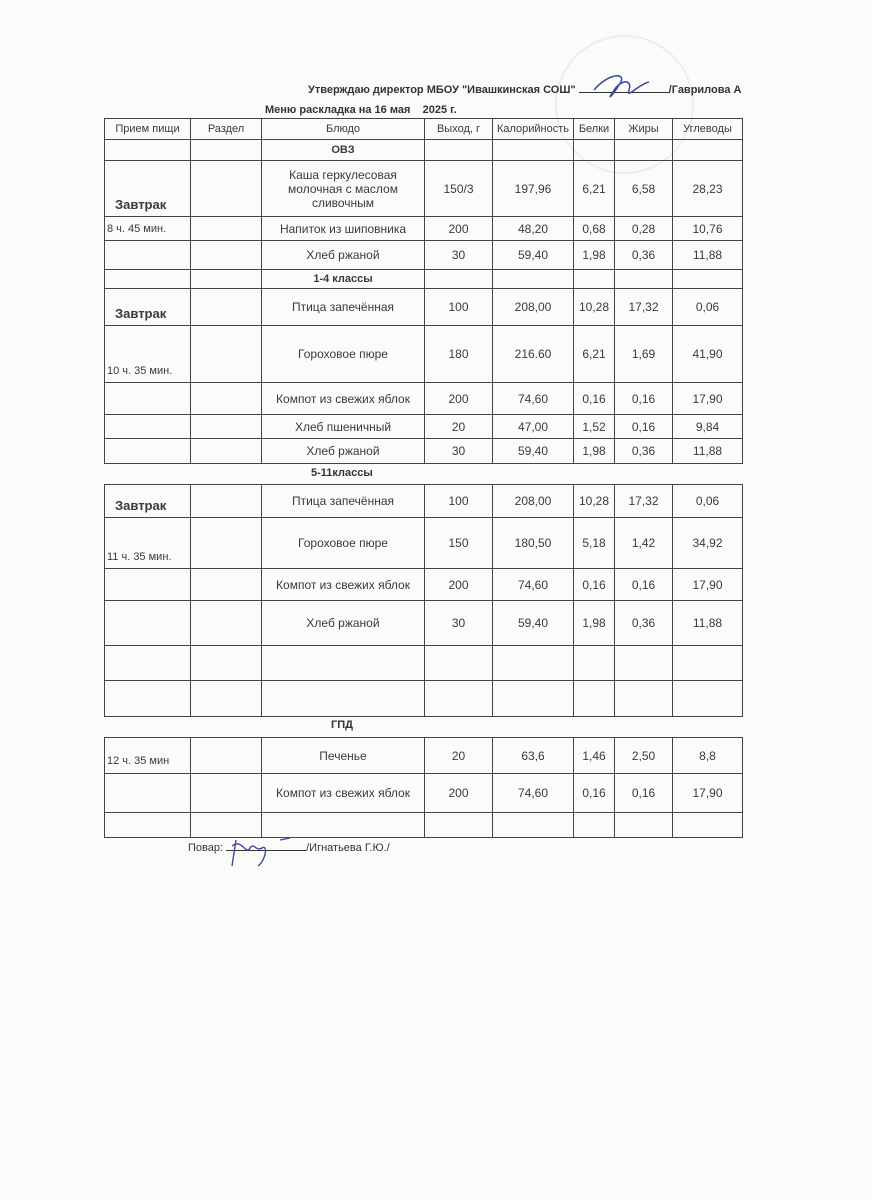 This screenshot has width=872, height=1200. What do you see at coordinates (707, 129) in the screenshot?
I see `col-header: Углеводы` at bounding box center [707, 129].